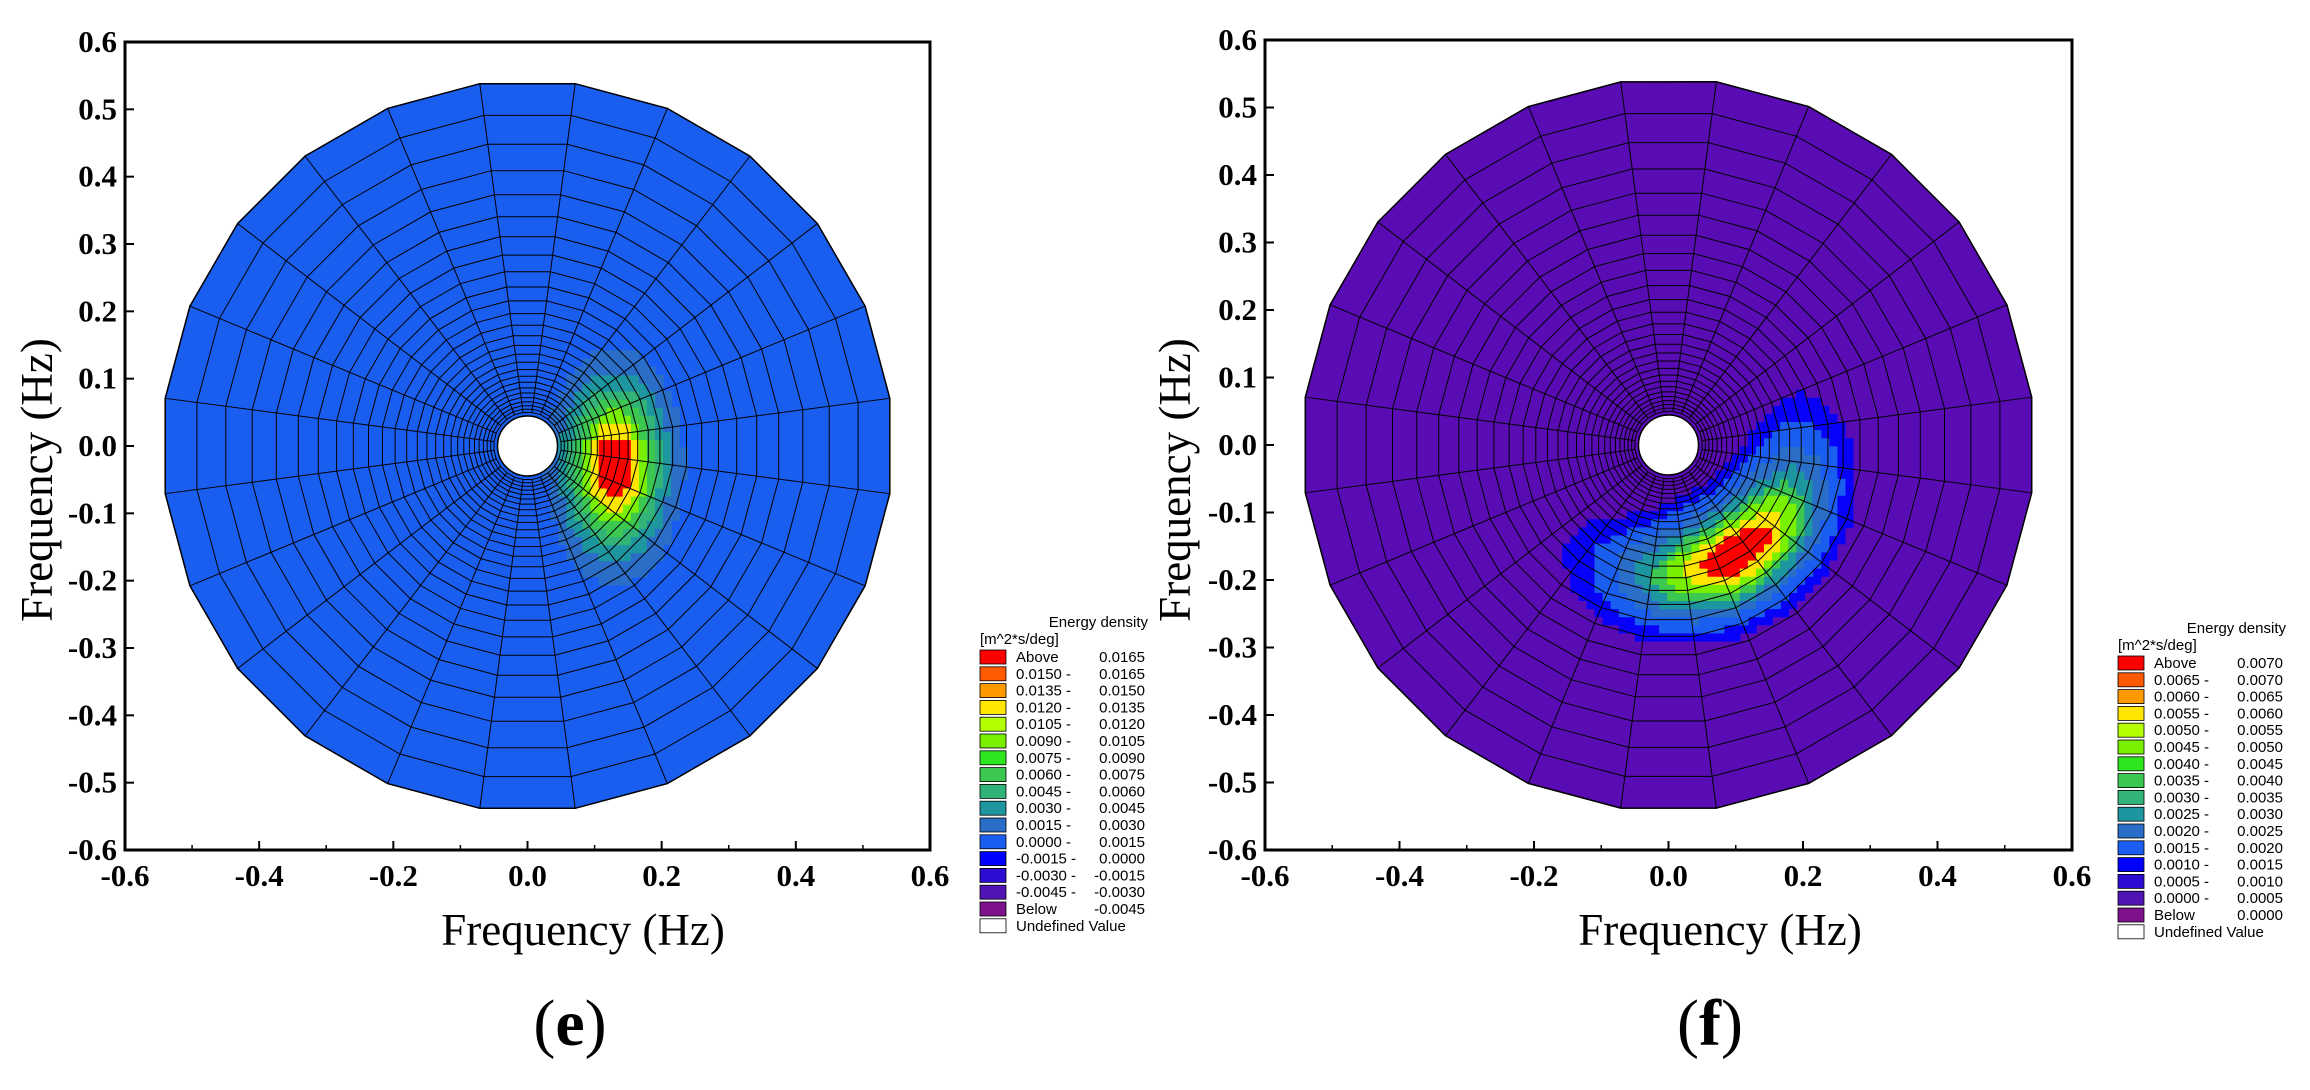 Image resolution: width=2310 pixels, height=1090 pixels. I want to click on legend-label: -0.0030 -, so click(1046, 875).